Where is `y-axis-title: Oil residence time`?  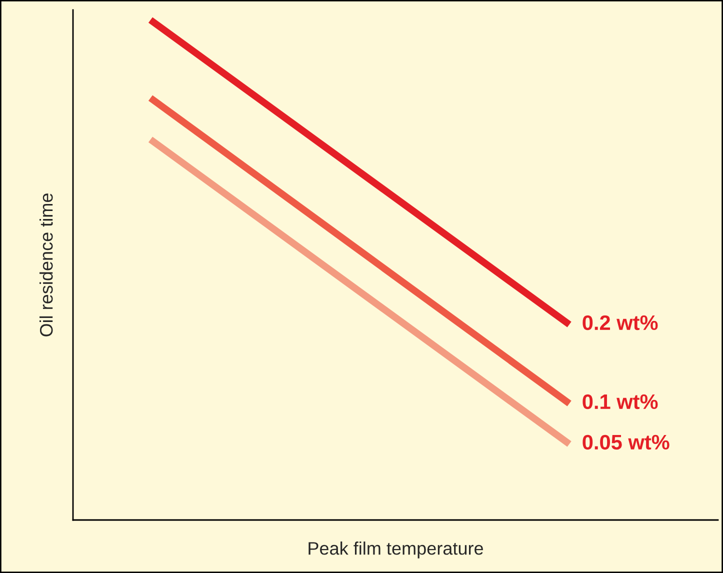
y-axis-title: Oil residence time is located at coordinates (46, 265).